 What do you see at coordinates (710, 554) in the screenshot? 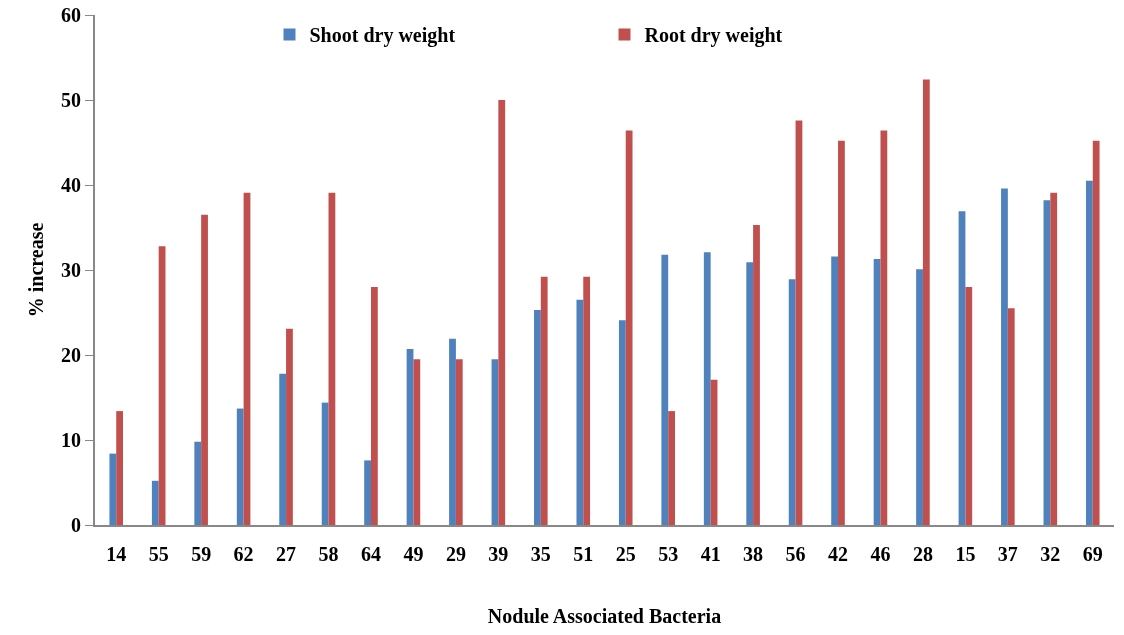
I see `x-tick-label: 41` at bounding box center [710, 554].